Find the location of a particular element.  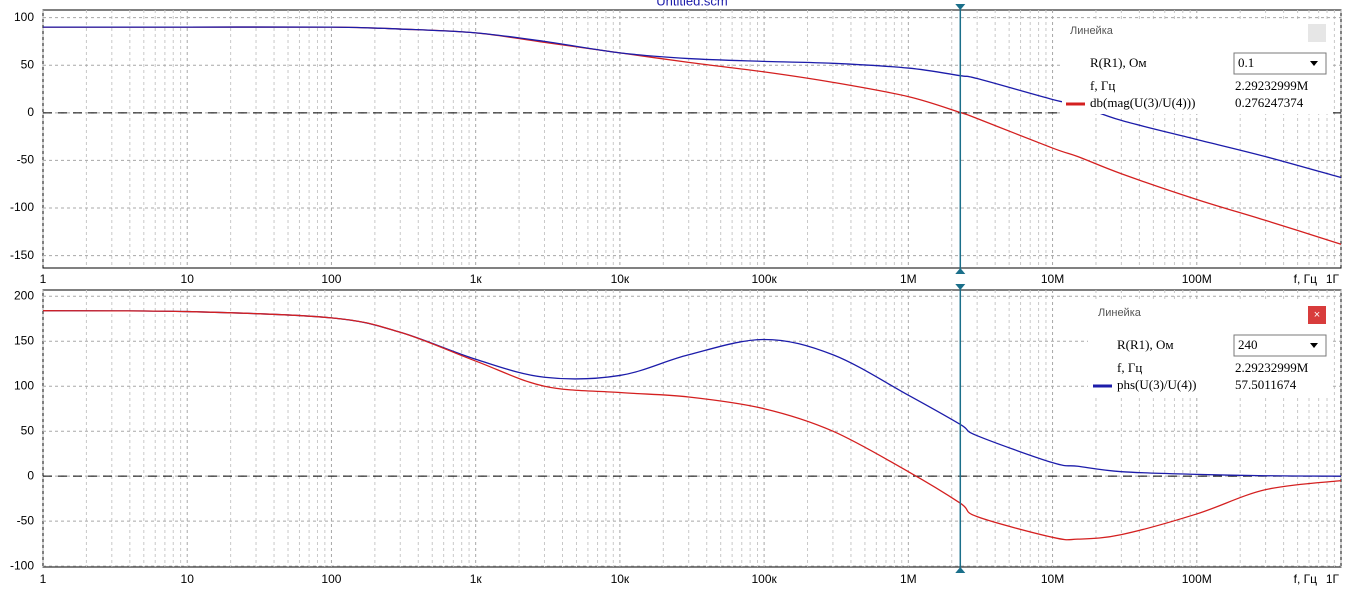

param-value: 240 is located at coordinates (1248, 344).